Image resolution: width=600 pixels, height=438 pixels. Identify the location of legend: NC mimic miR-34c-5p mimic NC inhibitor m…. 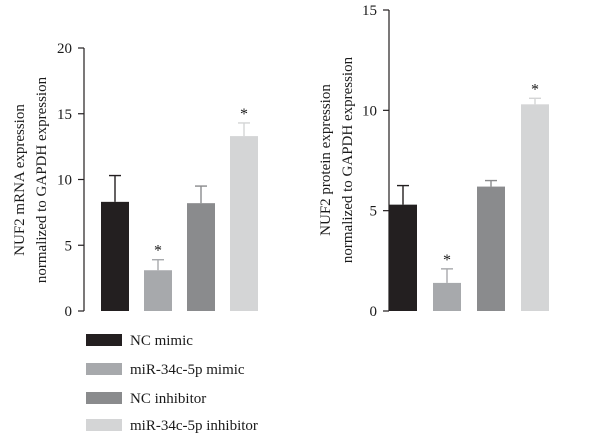
(172, 383).